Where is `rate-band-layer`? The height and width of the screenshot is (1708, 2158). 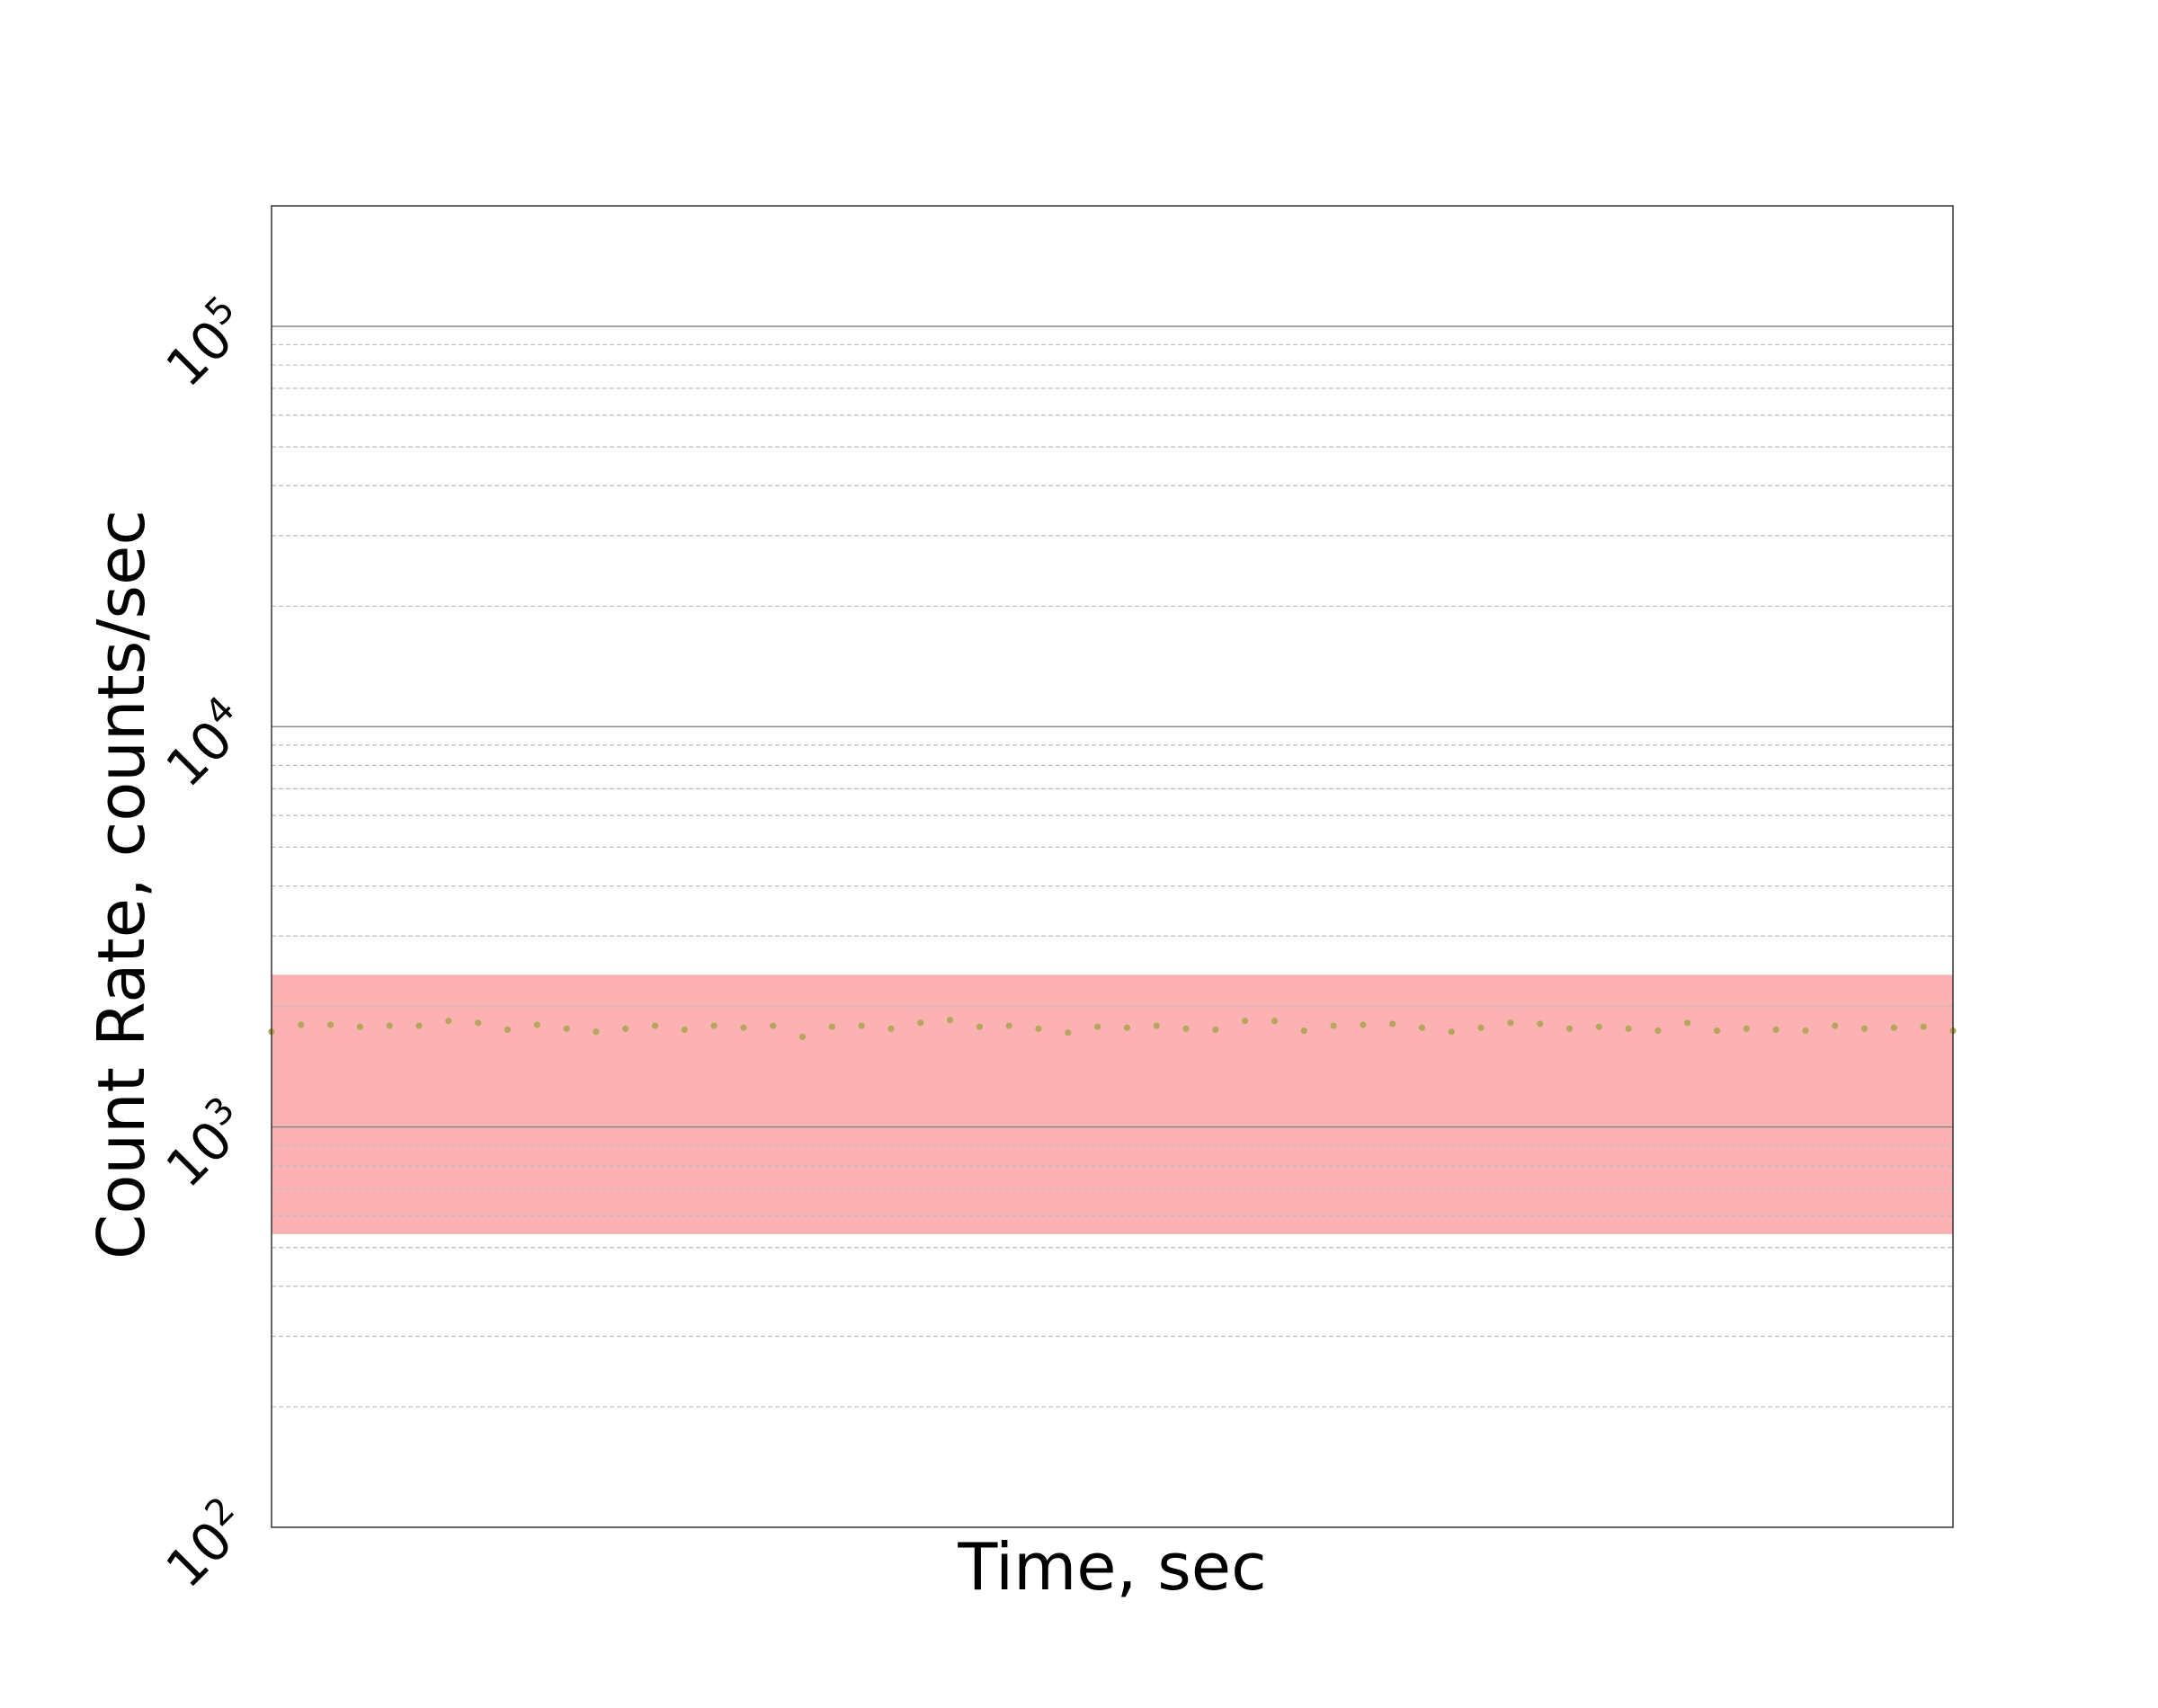 rate-band-layer is located at coordinates (1112, 1104).